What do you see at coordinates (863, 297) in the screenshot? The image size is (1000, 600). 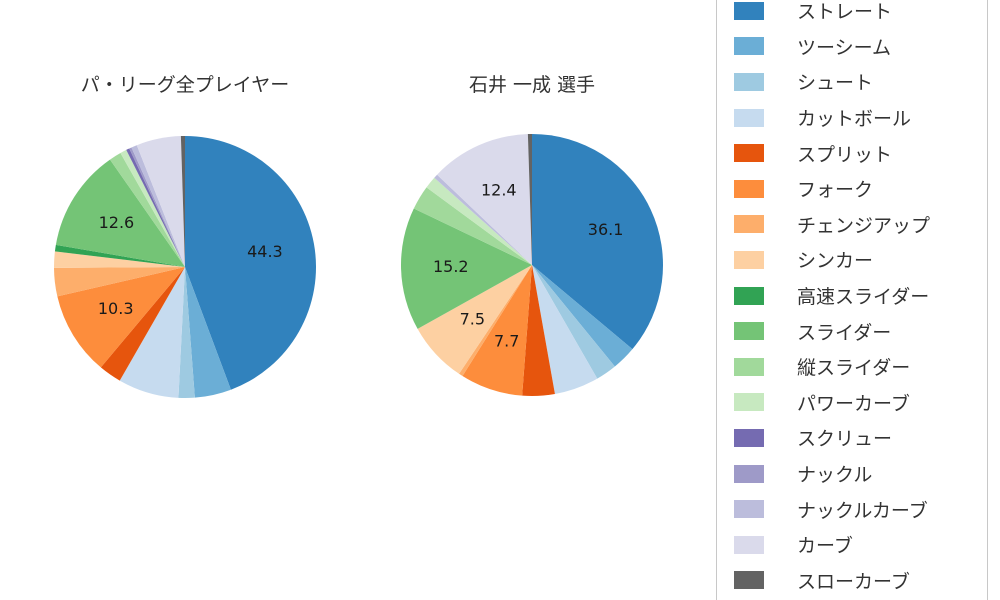 I see `legend-item-label: 高速スライダー` at bounding box center [863, 297].